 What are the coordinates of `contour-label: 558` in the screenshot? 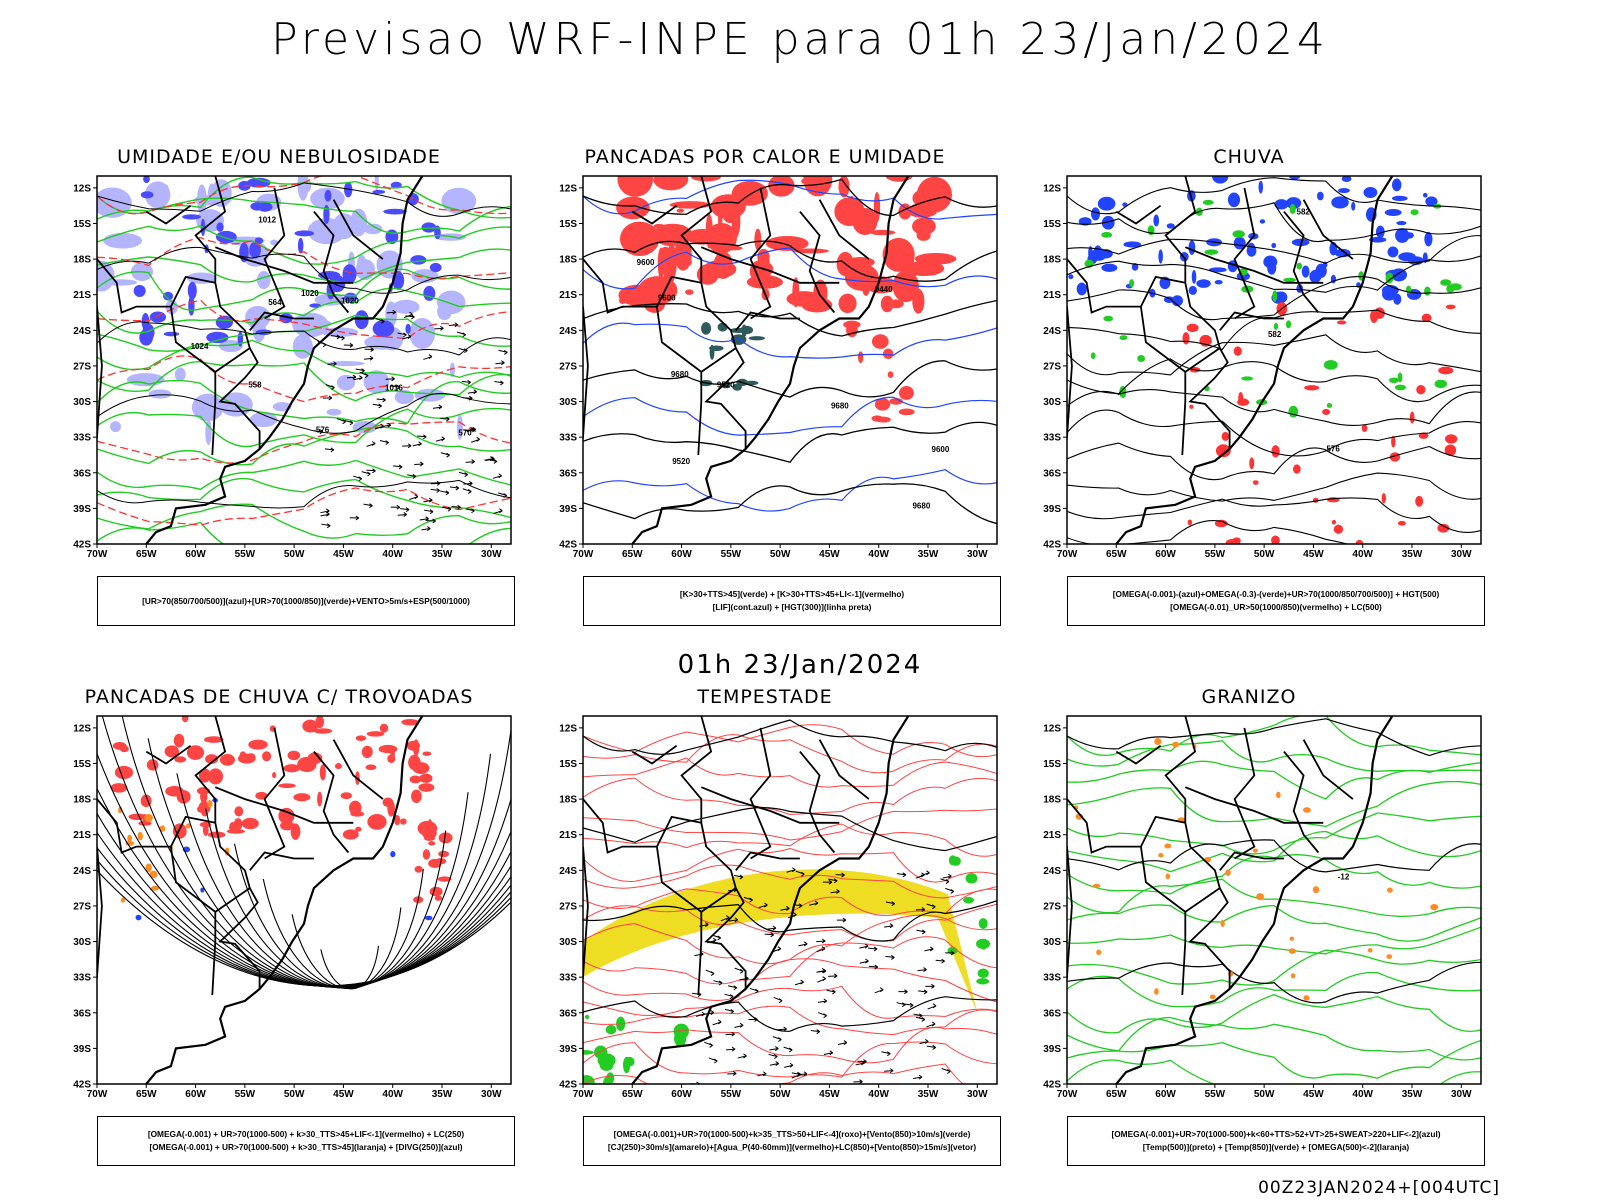 It's located at (255, 384).